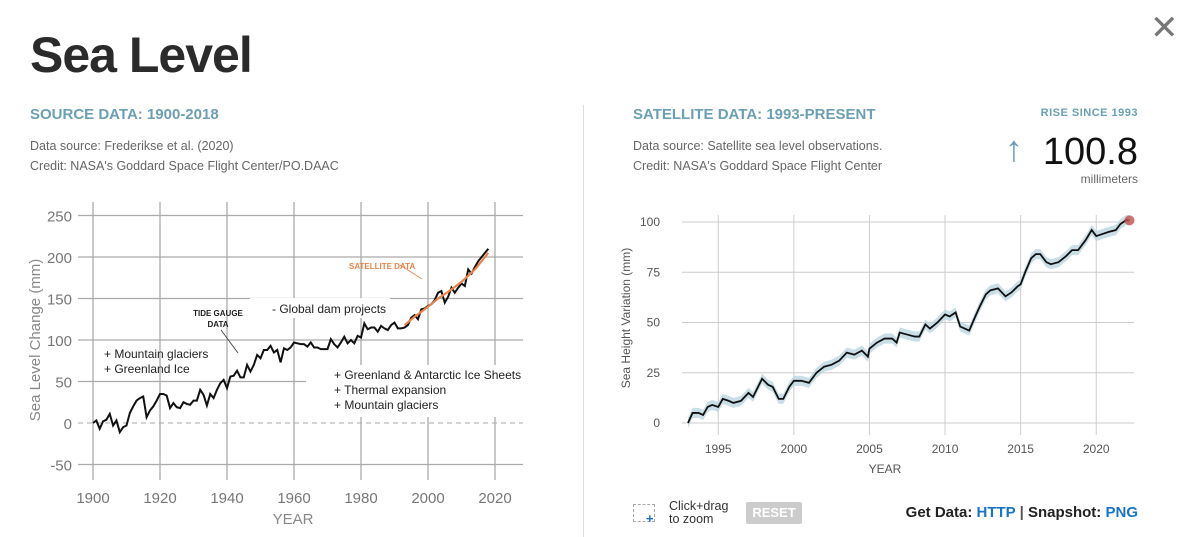 The image size is (1186, 537). What do you see at coordinates (654, 373) in the screenshot?
I see `y-tick-label: 25` at bounding box center [654, 373].